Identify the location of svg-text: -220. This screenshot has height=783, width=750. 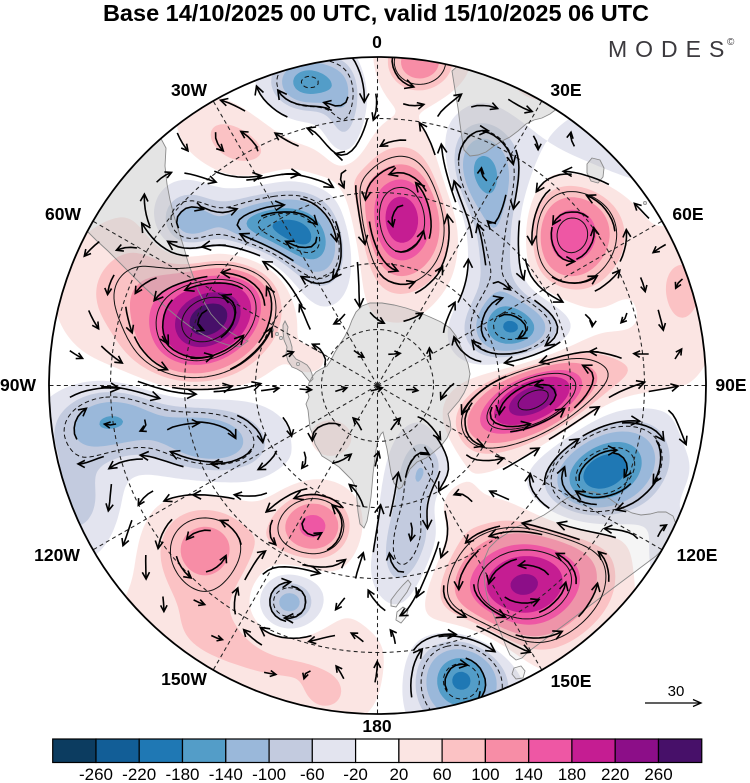
(139, 774).